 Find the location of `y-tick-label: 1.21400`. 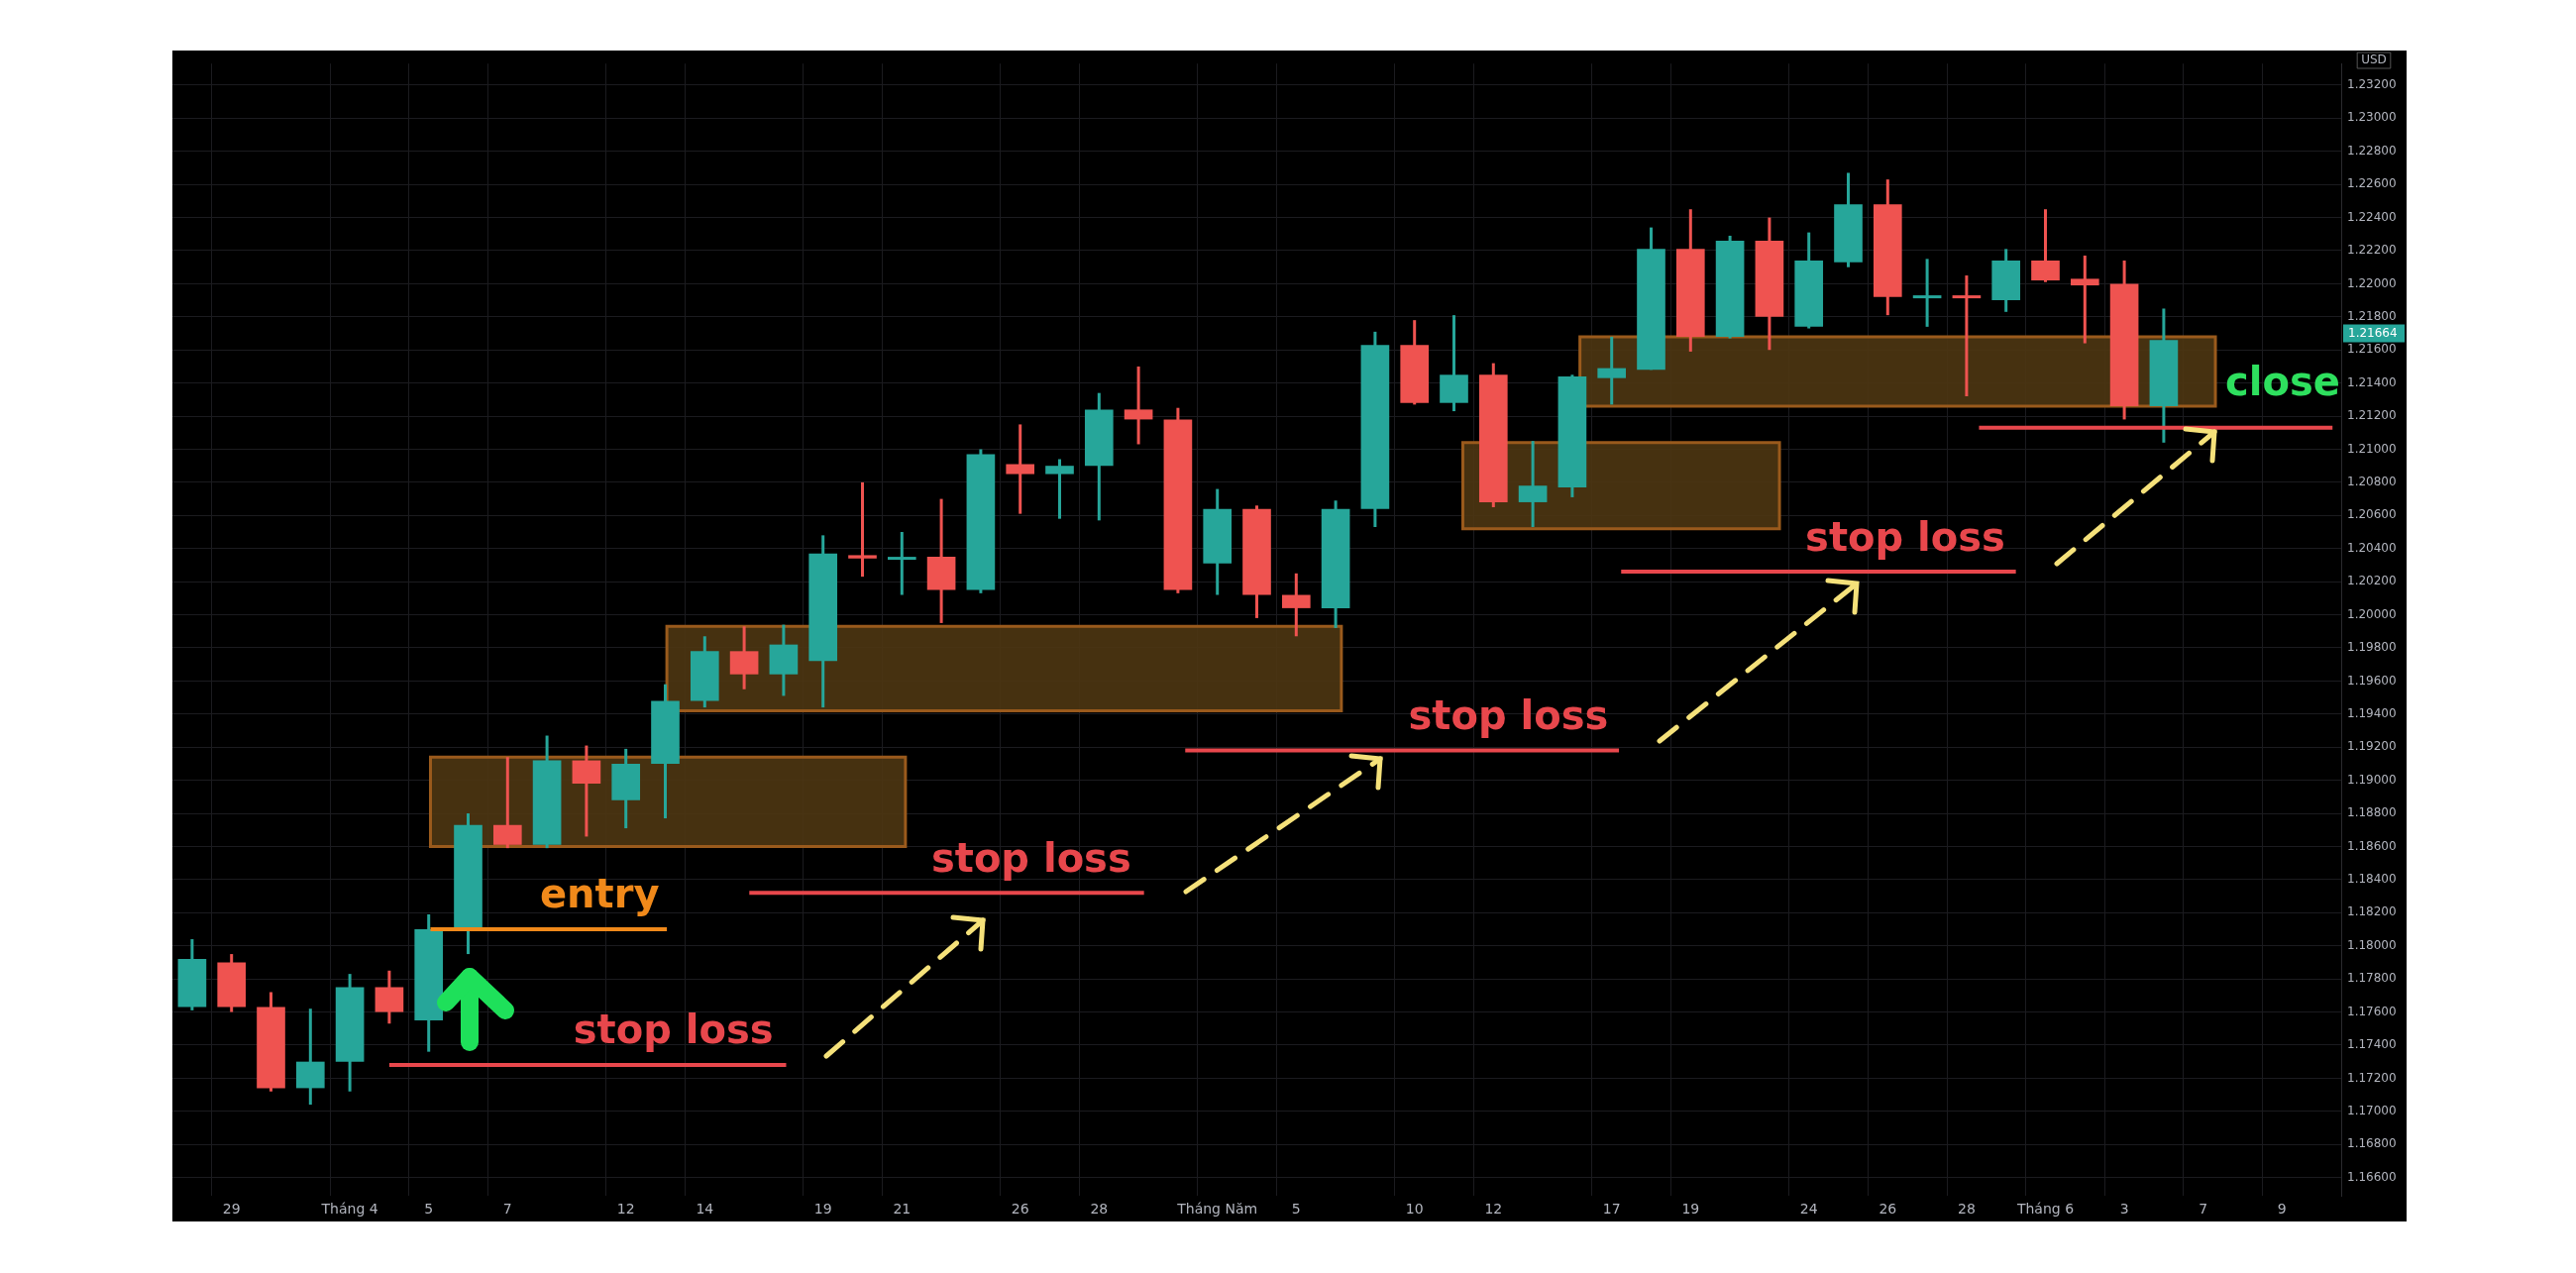

y-tick-label: 1.21400 is located at coordinates (2372, 382).